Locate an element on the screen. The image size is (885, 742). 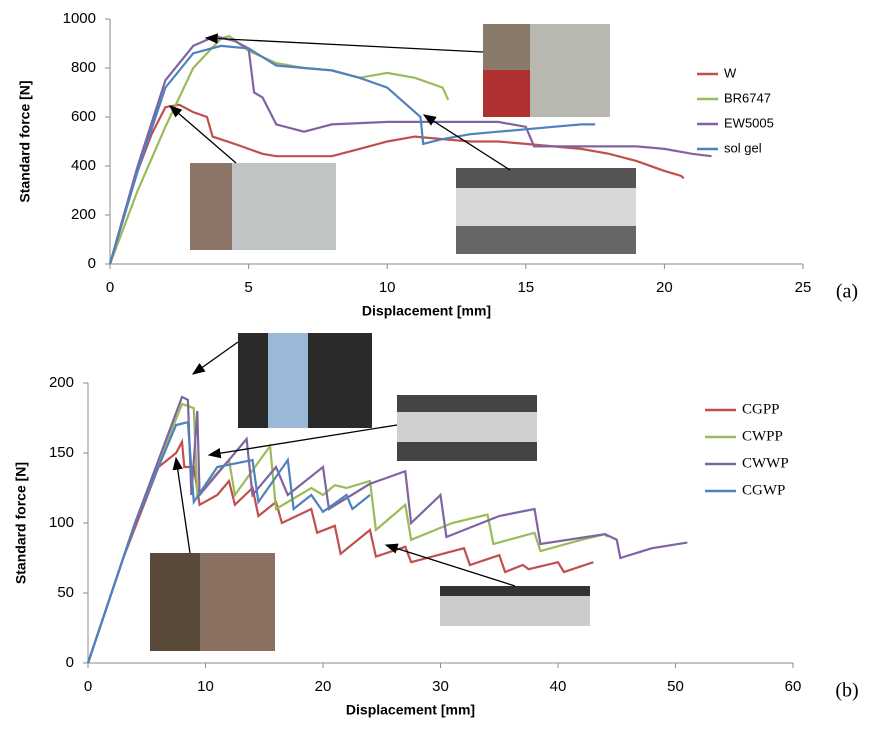
y-tick-label: 1000 is located at coordinates (79, 18).